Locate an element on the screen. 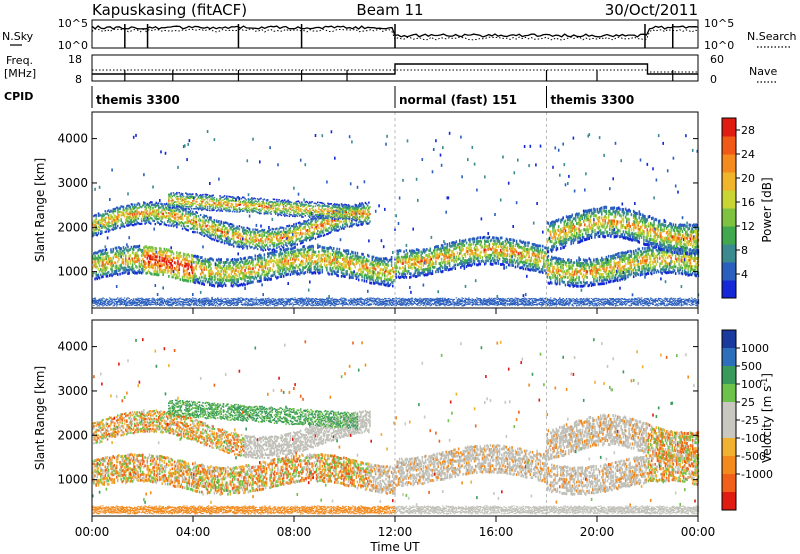 Image resolution: width=800 pixels, height=554 pixels. time-tick-label: 20:00 is located at coordinates (597, 532).